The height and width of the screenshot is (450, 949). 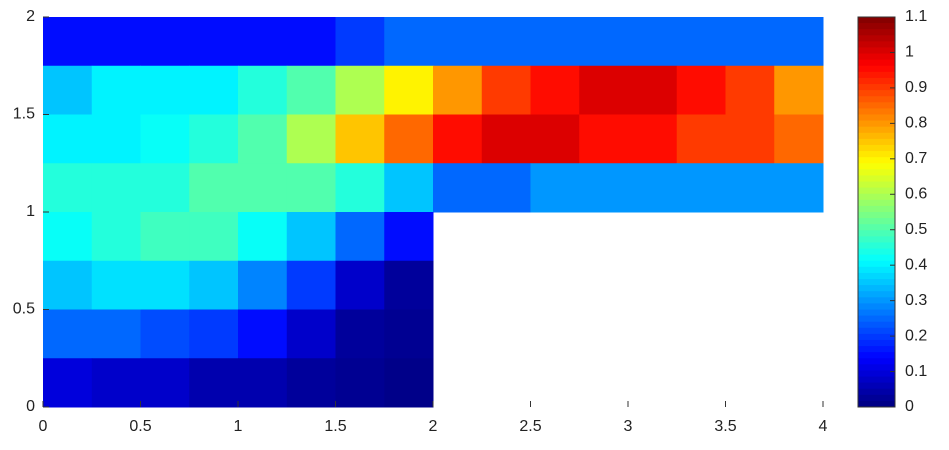 What do you see at coordinates (909, 52) in the screenshot?
I see `colorbar-tick-label: 1` at bounding box center [909, 52].